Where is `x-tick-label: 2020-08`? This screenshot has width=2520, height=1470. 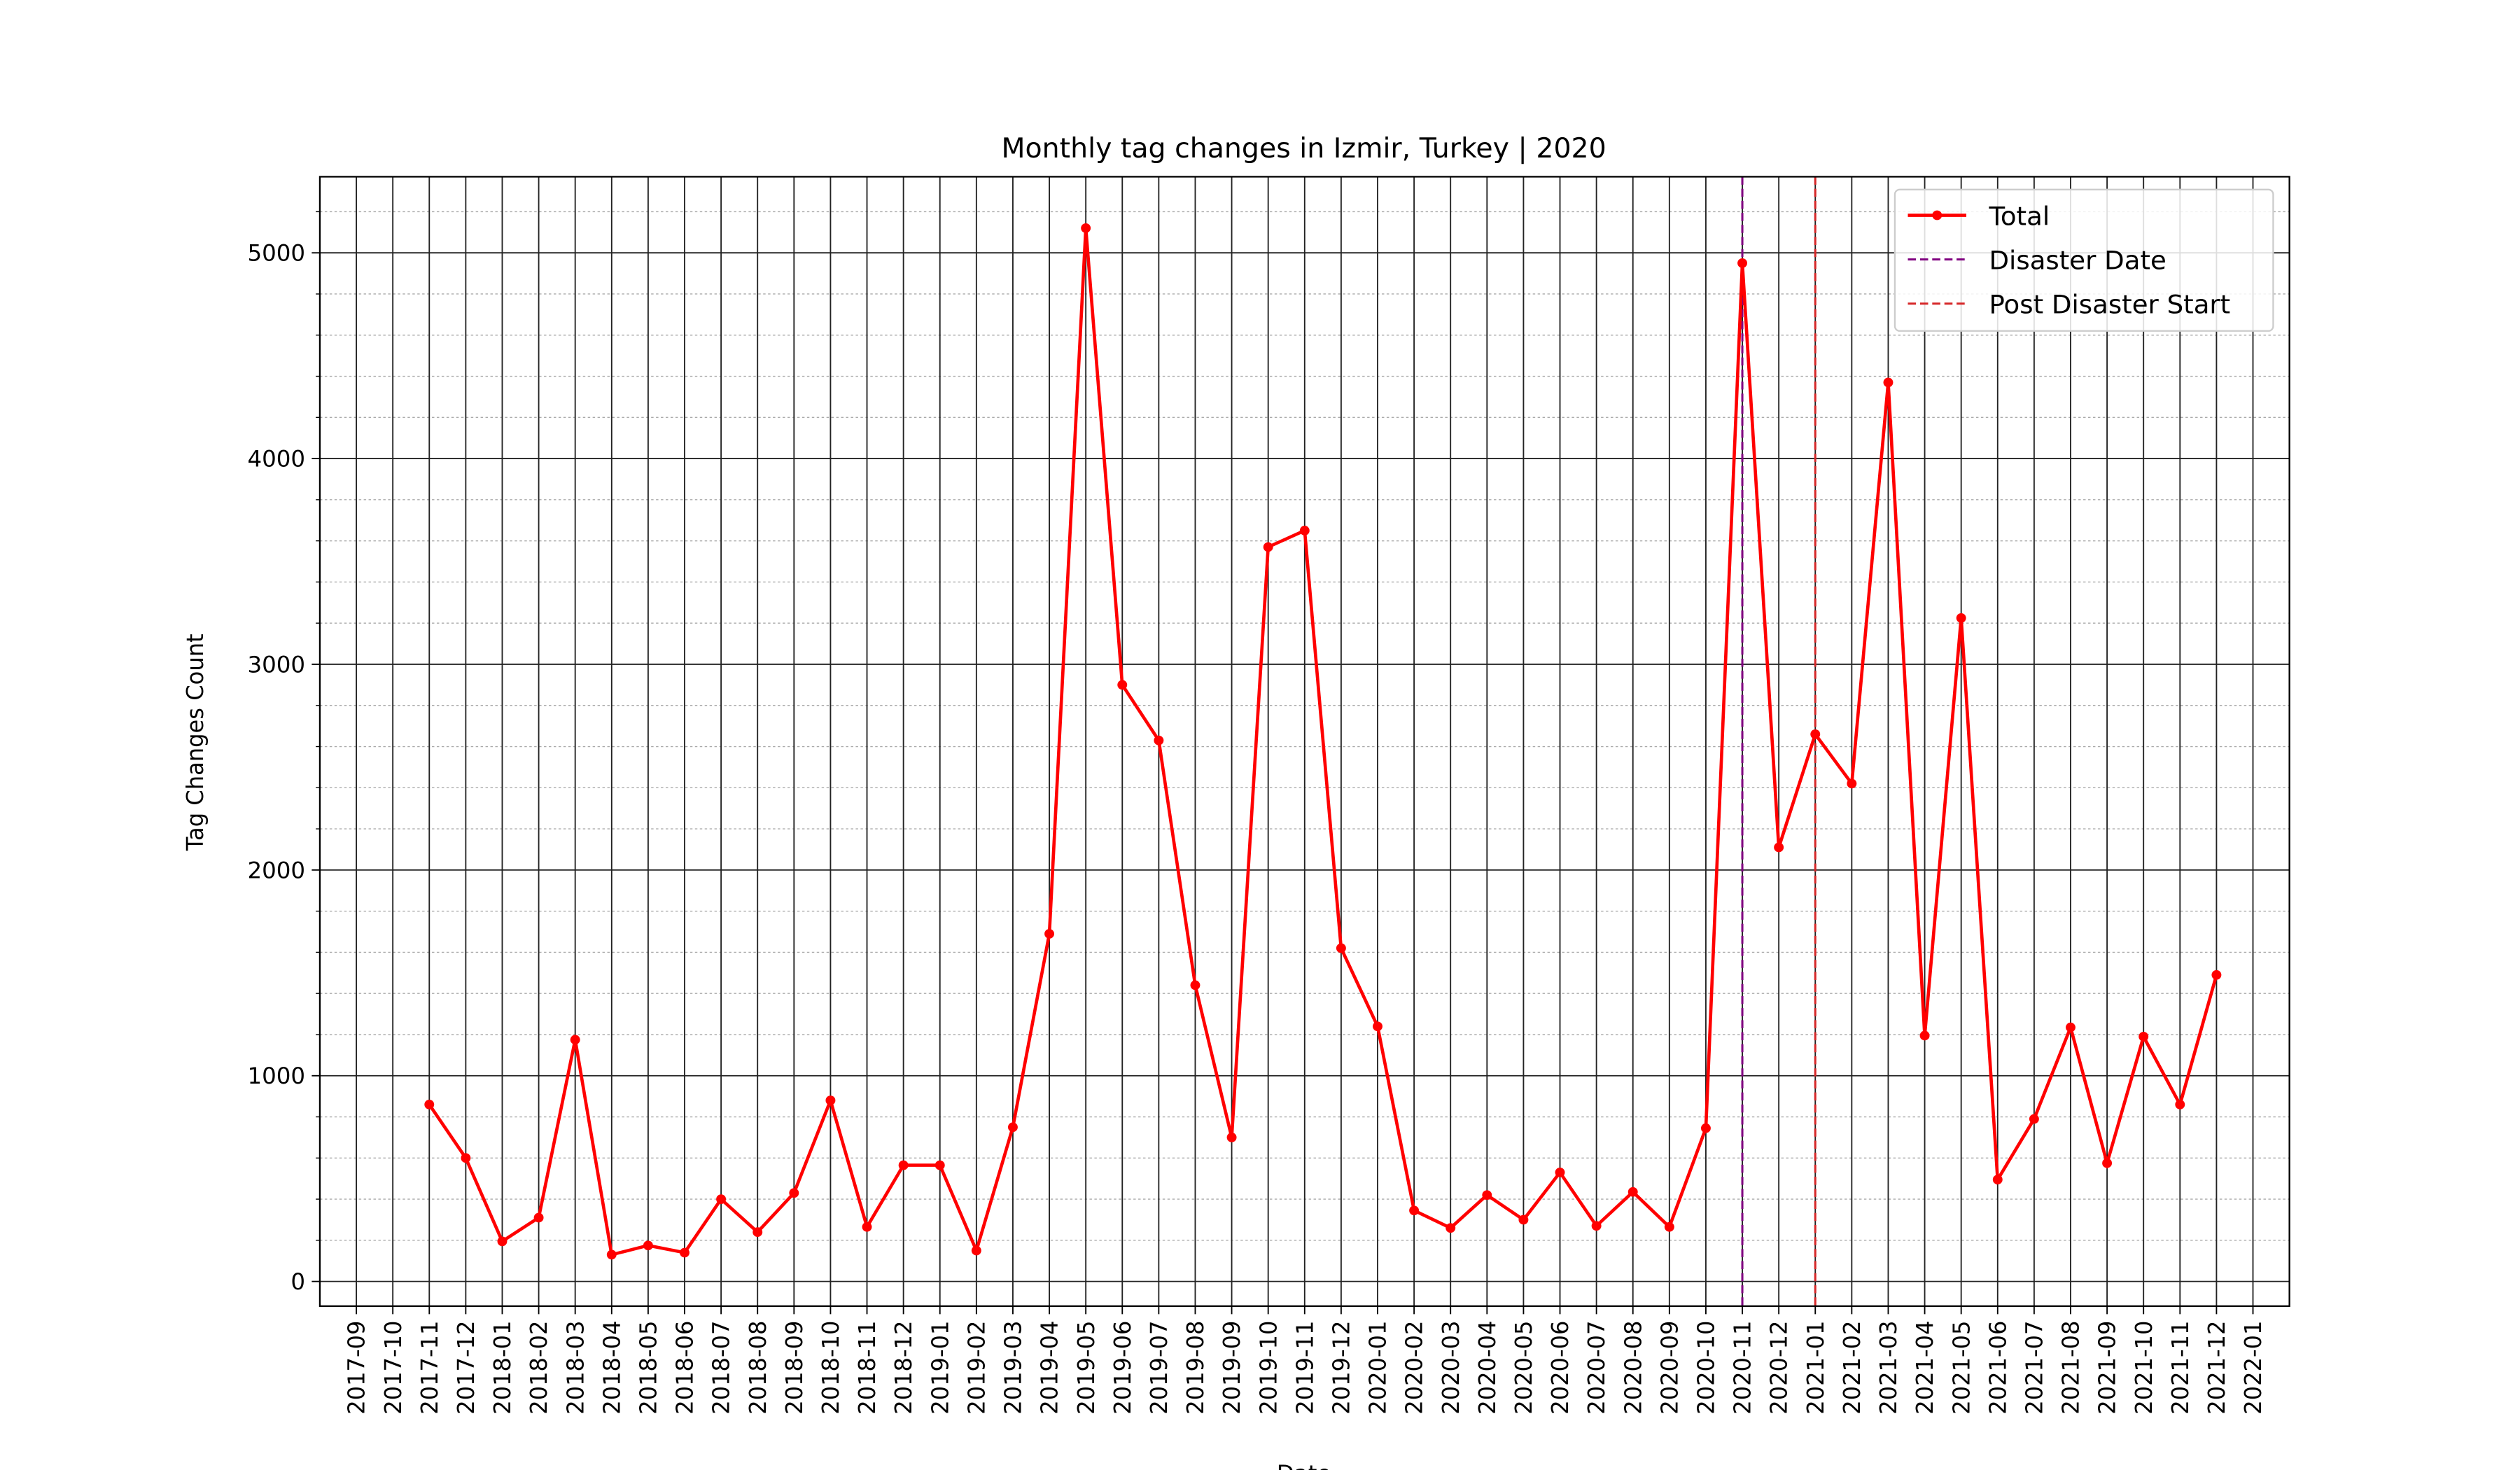 x-tick-label: 2020-08 is located at coordinates (1633, 1368).